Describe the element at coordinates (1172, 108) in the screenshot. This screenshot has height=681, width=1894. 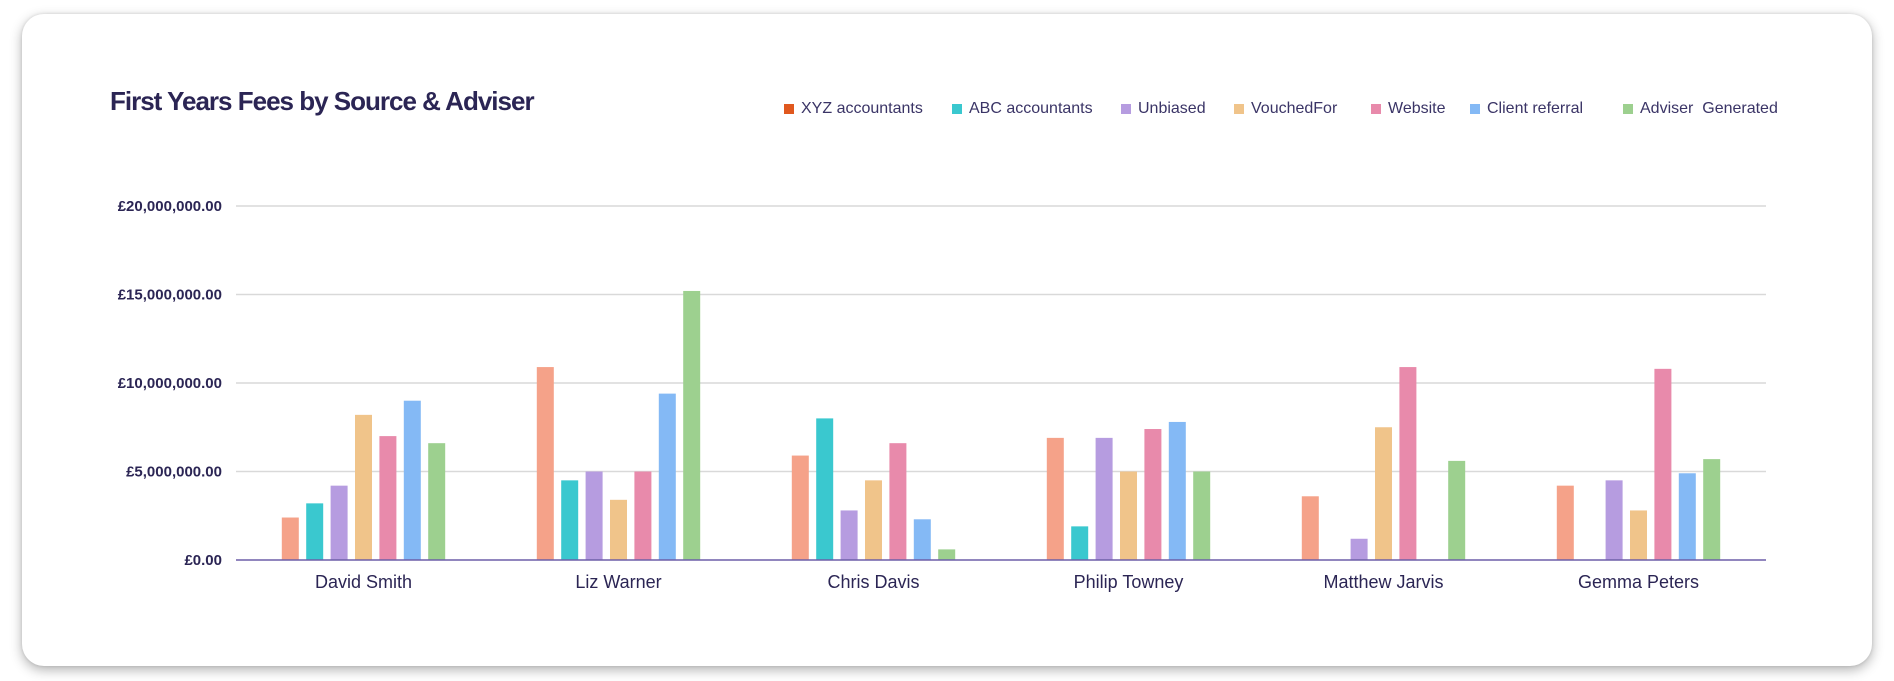
I see `legend-label-unbiased: Unbiased` at that location.